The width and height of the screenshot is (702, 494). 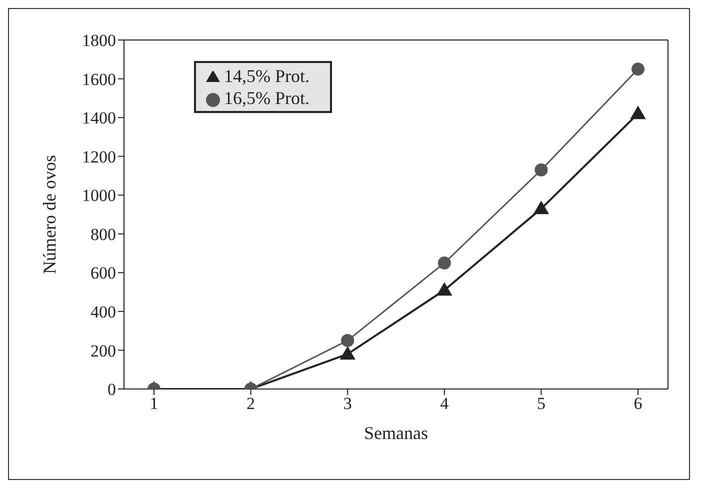 I want to click on y-tick-label: 1400, so click(x=99, y=118).